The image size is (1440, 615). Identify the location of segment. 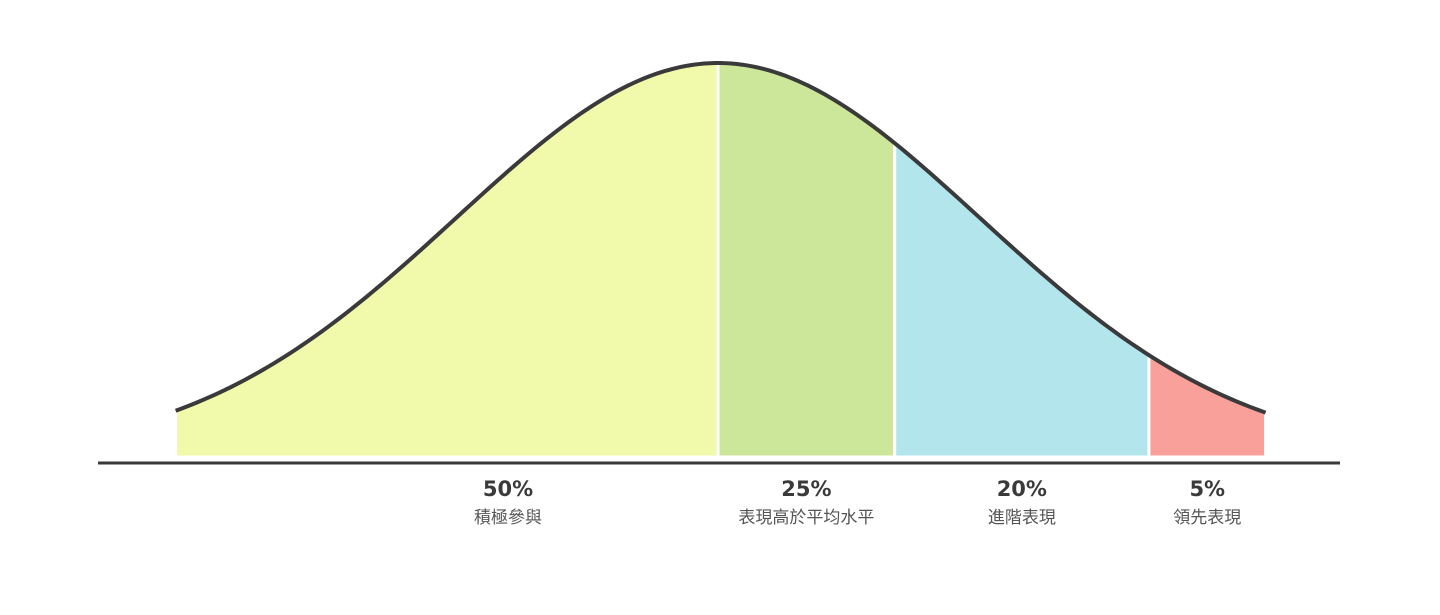
(1022, 299).